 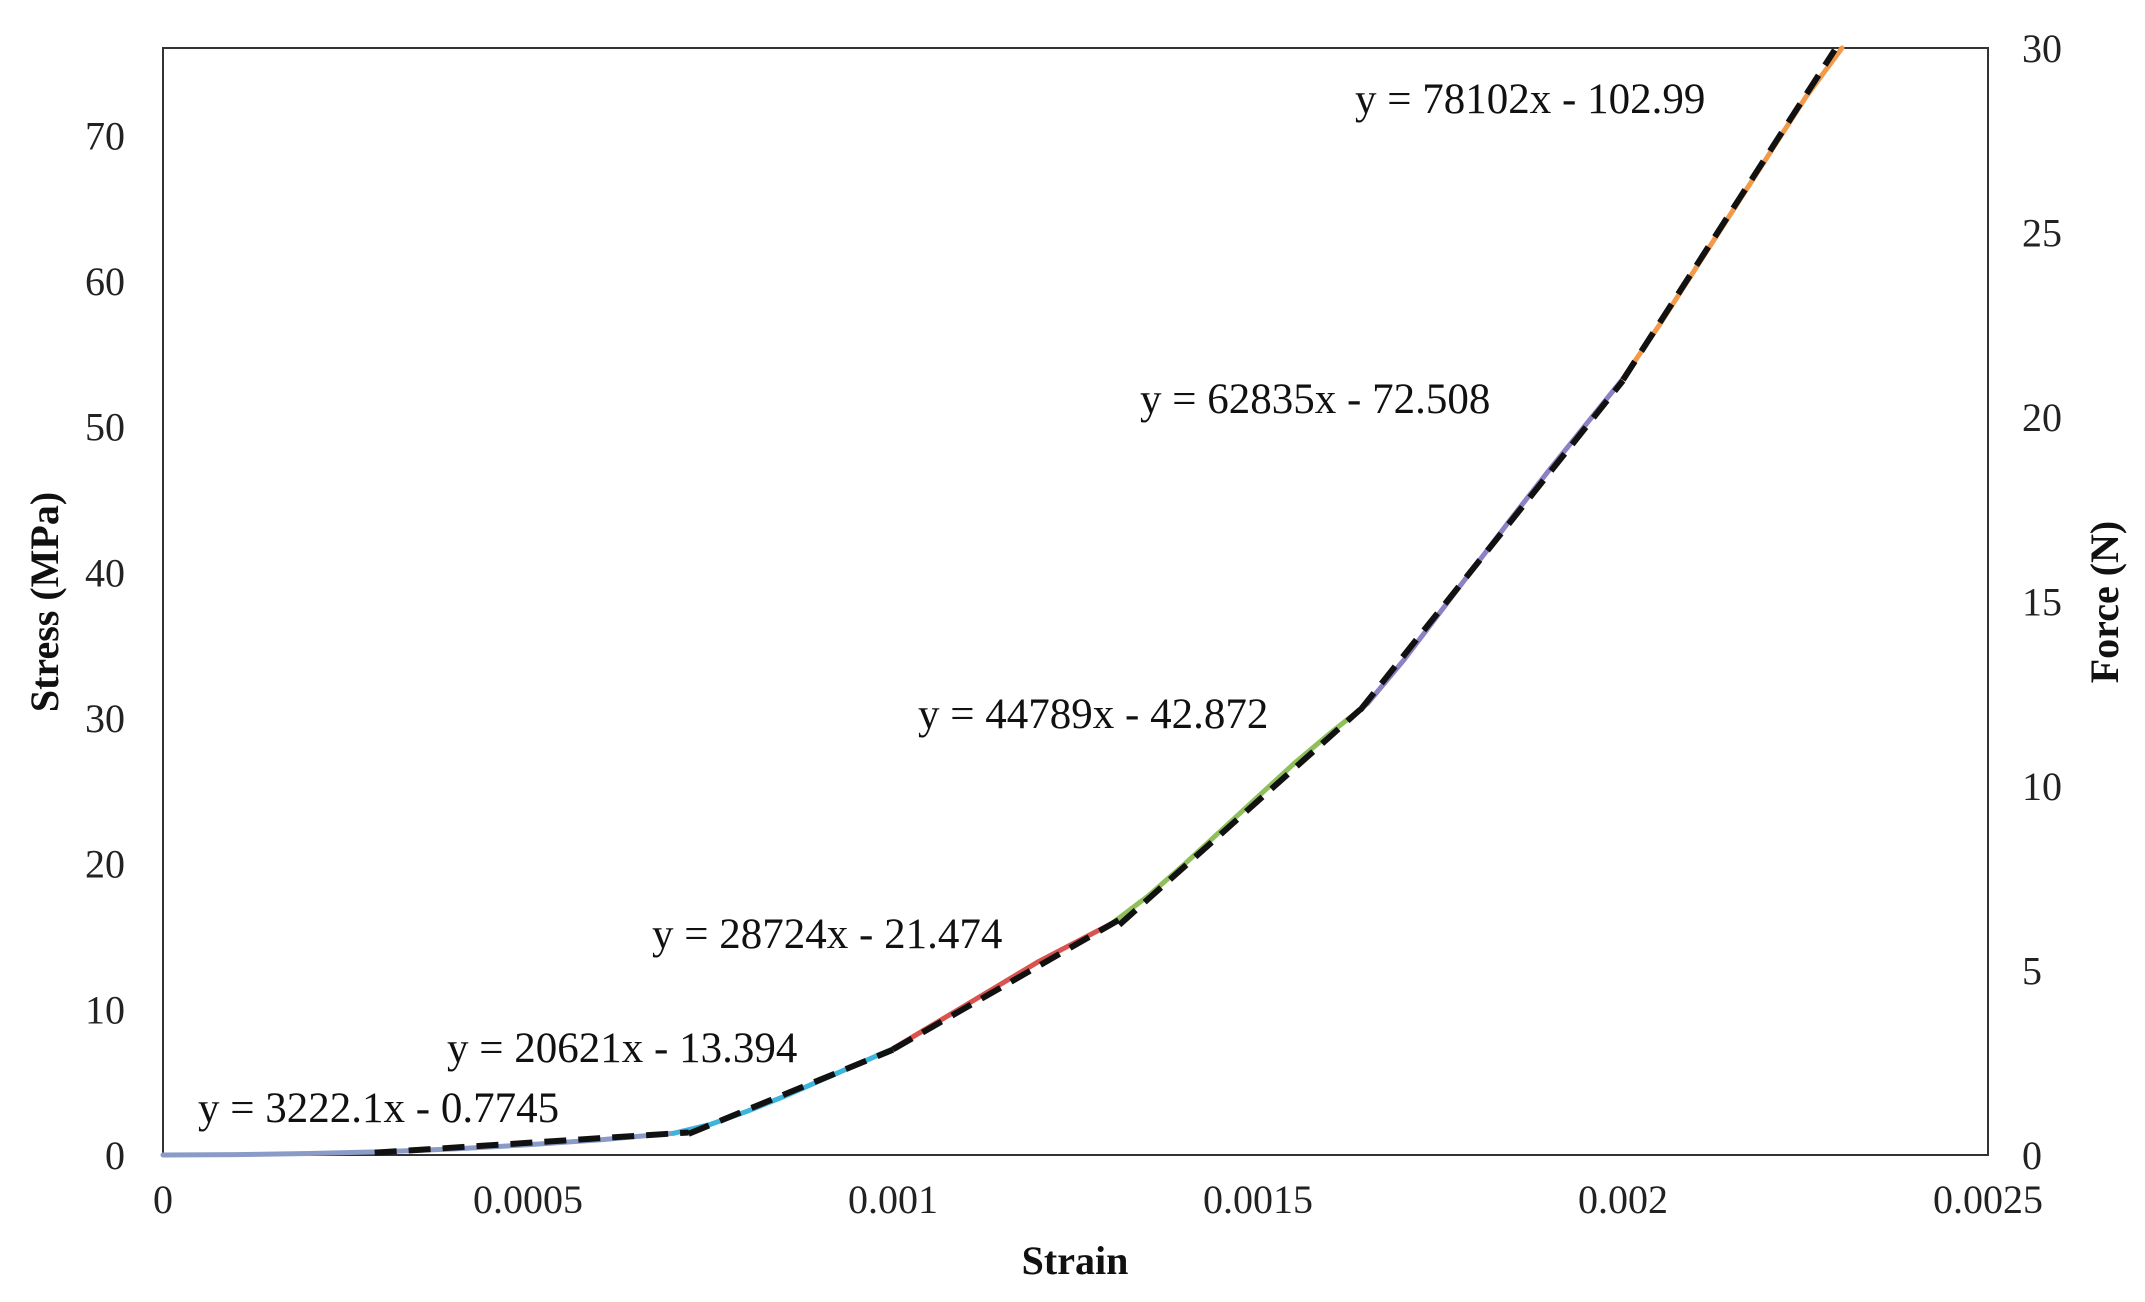 What do you see at coordinates (2042, 233) in the screenshot?
I see `y2-tick-label-6: 25` at bounding box center [2042, 233].